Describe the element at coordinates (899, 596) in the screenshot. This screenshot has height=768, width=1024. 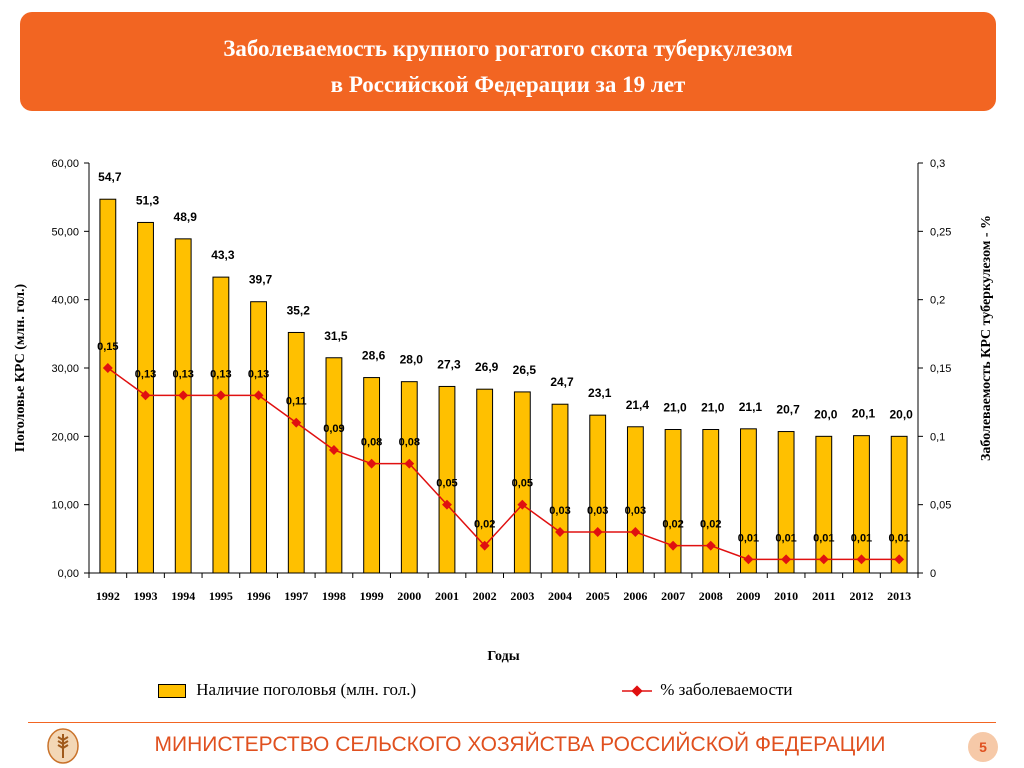
I see `x-tick-label: 2013` at that location.